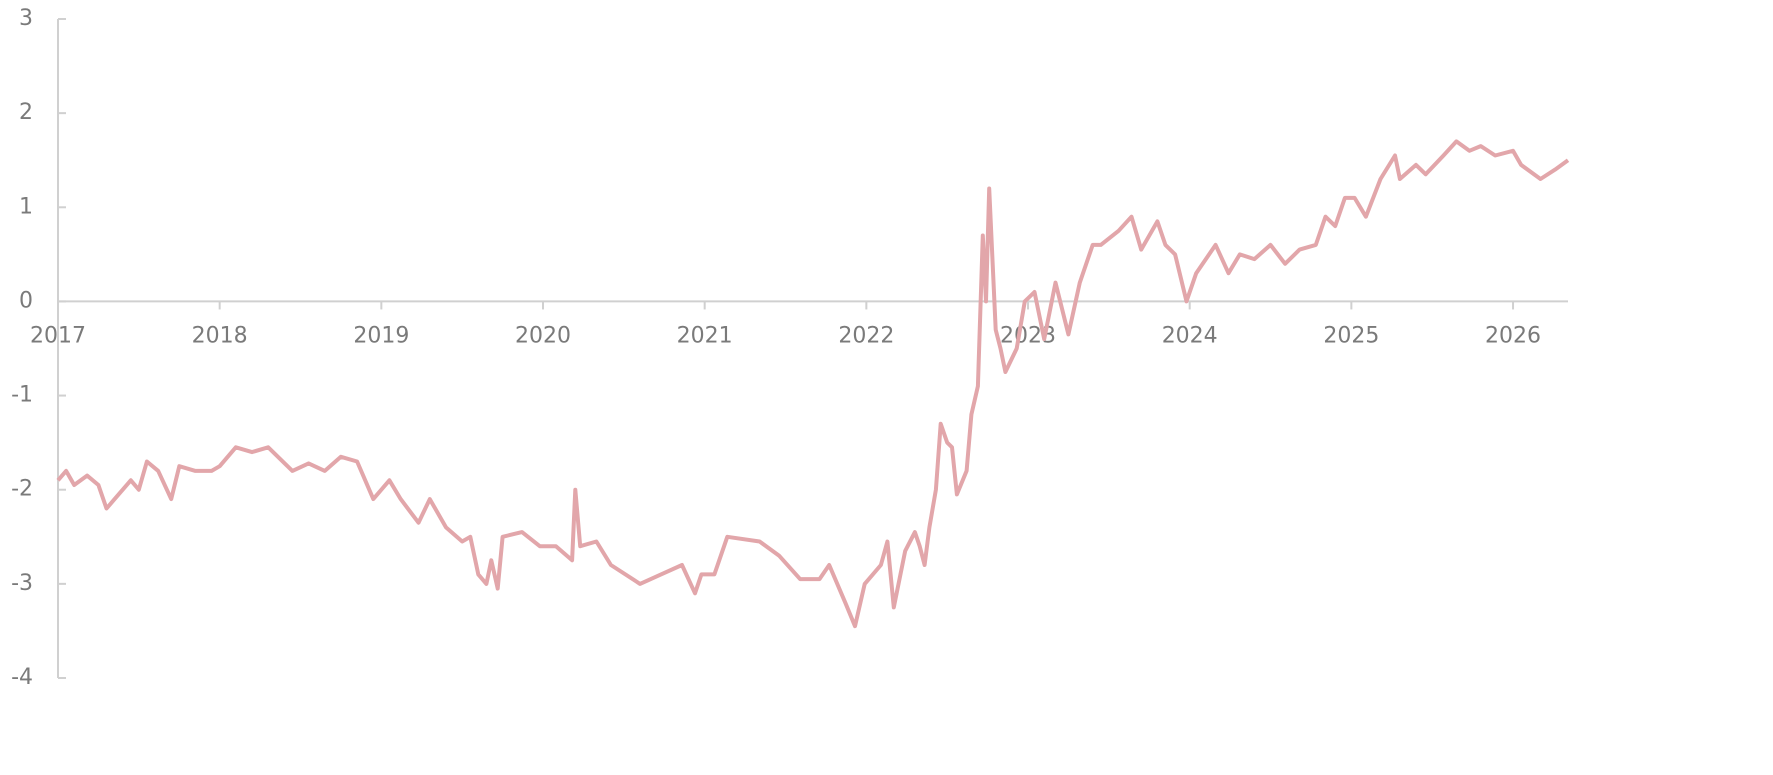 The height and width of the screenshot is (775, 1773). I want to click on y-tick-label: 1, so click(26, 206).